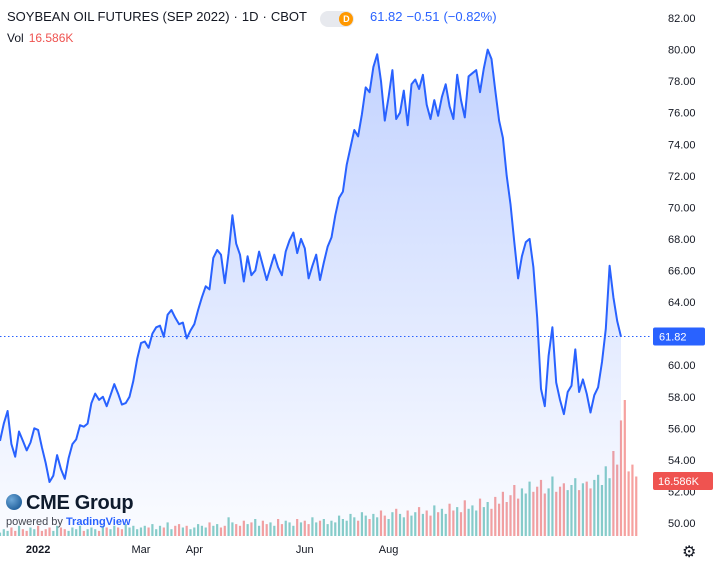  Describe the element at coordinates (140, 550) in the screenshot. I see `x-tick-label: Mar` at that location.